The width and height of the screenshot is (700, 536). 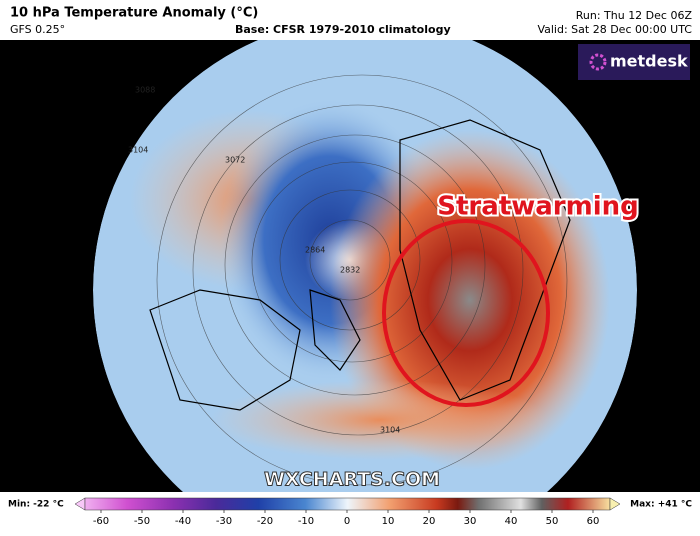 I want to click on watermark: WXCHARTS.COM, so click(x=352, y=480).